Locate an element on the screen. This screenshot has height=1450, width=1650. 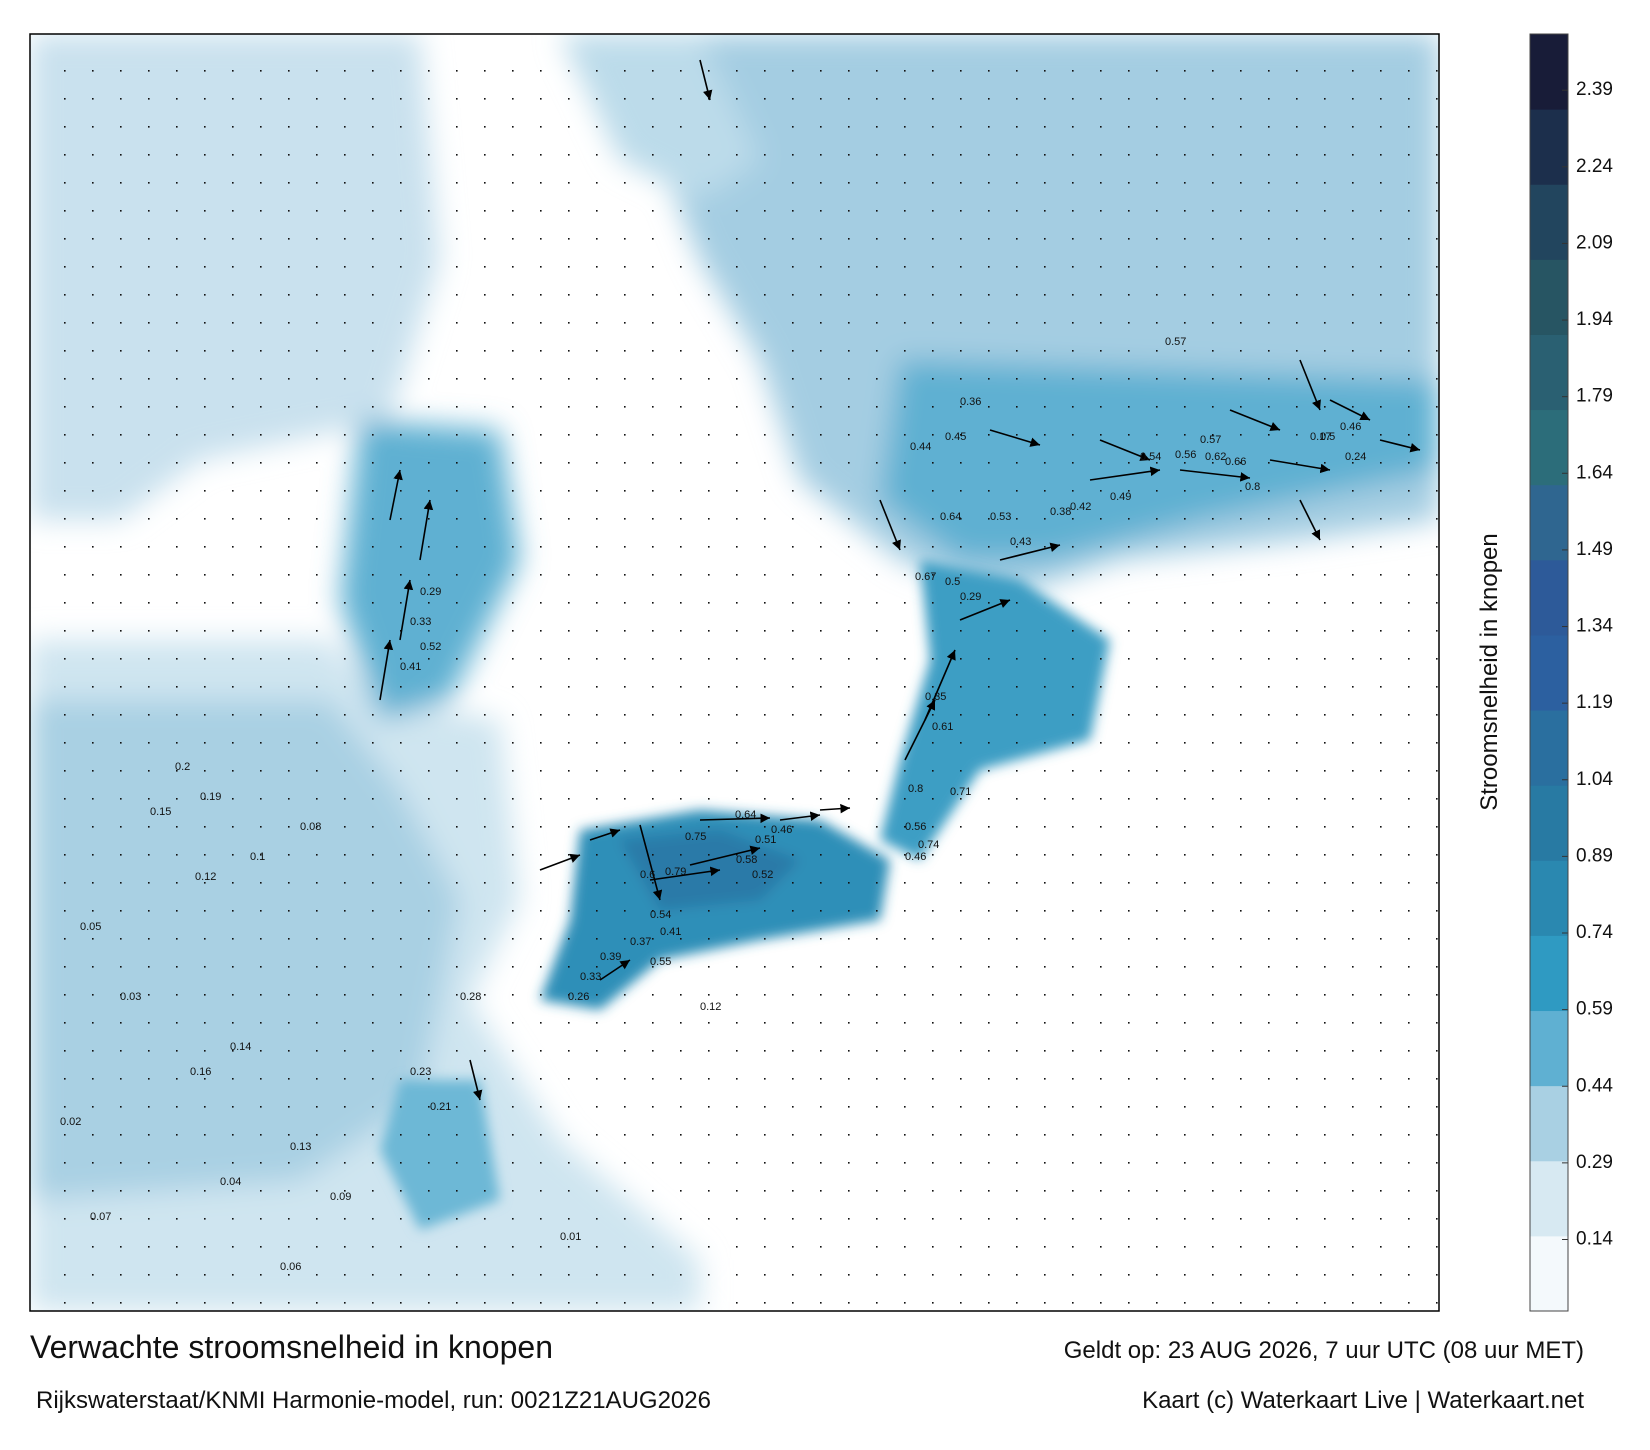
speed-label: 0.56 is located at coordinates (915, 827).